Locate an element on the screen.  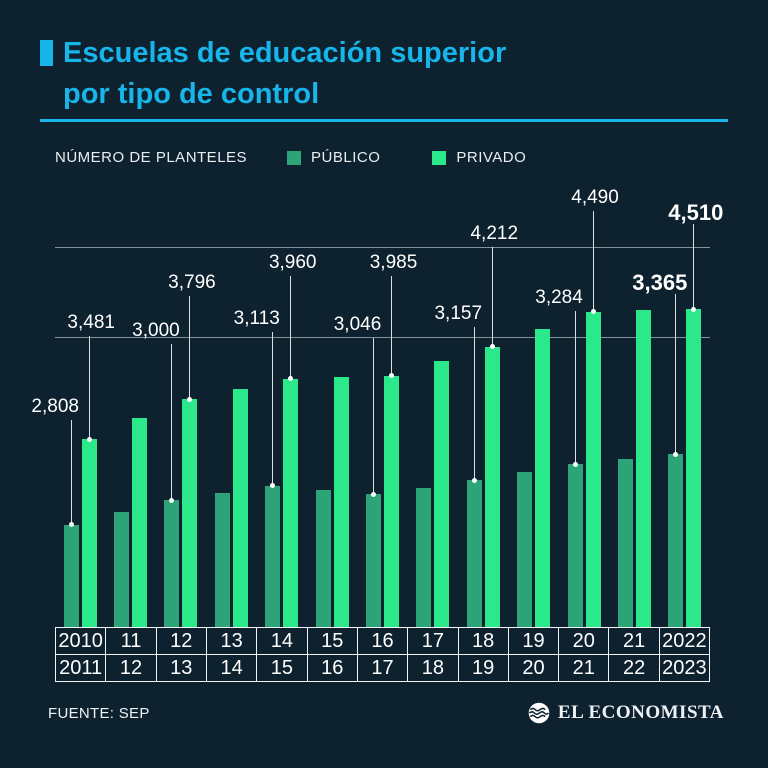
year-cell: 14 is located at coordinates (232, 668).